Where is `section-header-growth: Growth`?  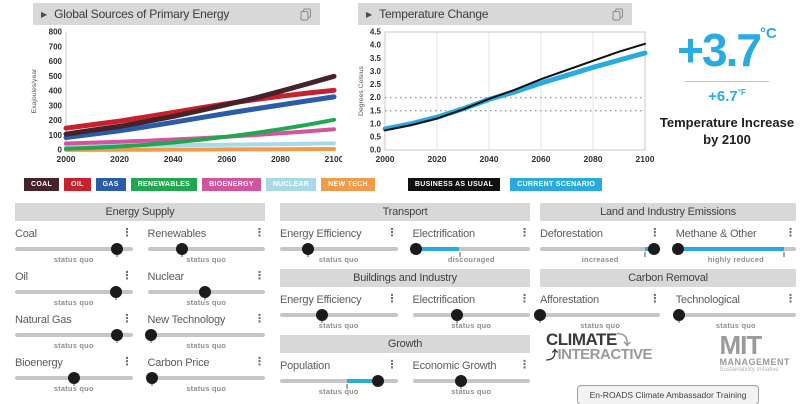 section-header-growth: Growth is located at coordinates (405, 344).